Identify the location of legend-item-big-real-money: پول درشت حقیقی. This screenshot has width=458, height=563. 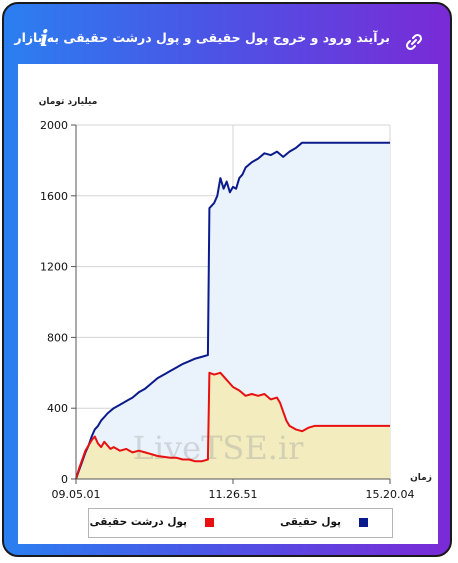
(152, 522).